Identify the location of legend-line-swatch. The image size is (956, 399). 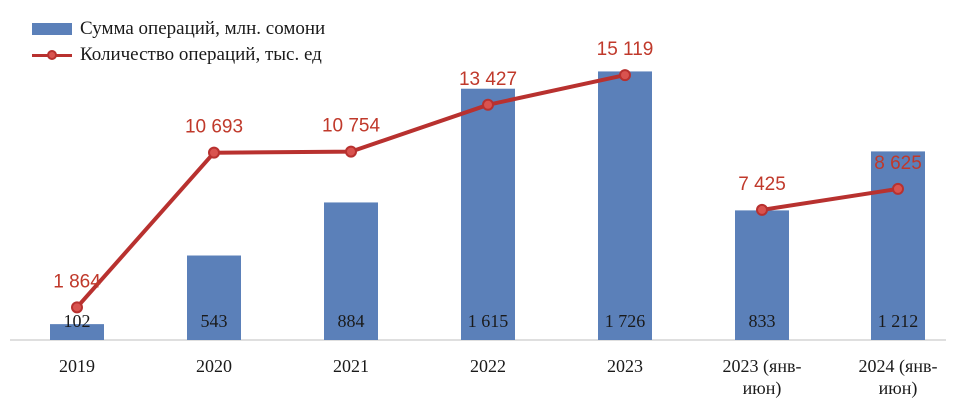
(52, 55).